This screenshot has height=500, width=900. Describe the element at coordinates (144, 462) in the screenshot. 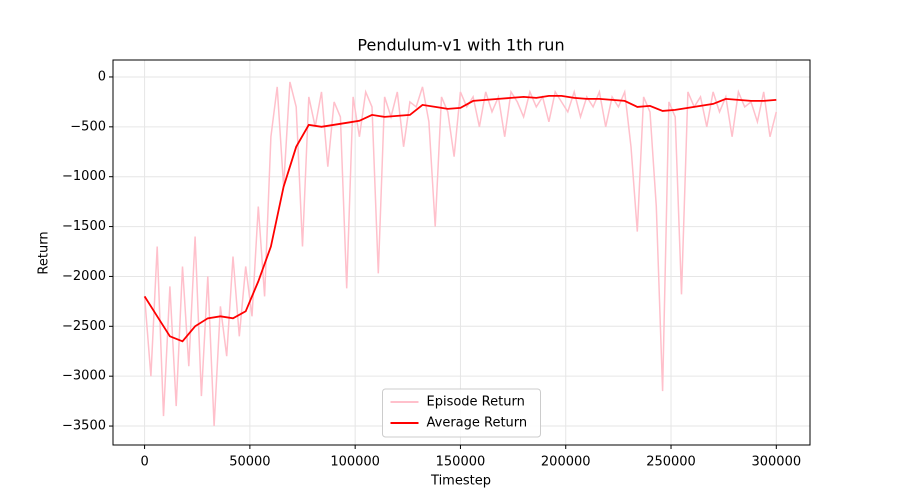

I see `x-tick-label: 0` at that location.